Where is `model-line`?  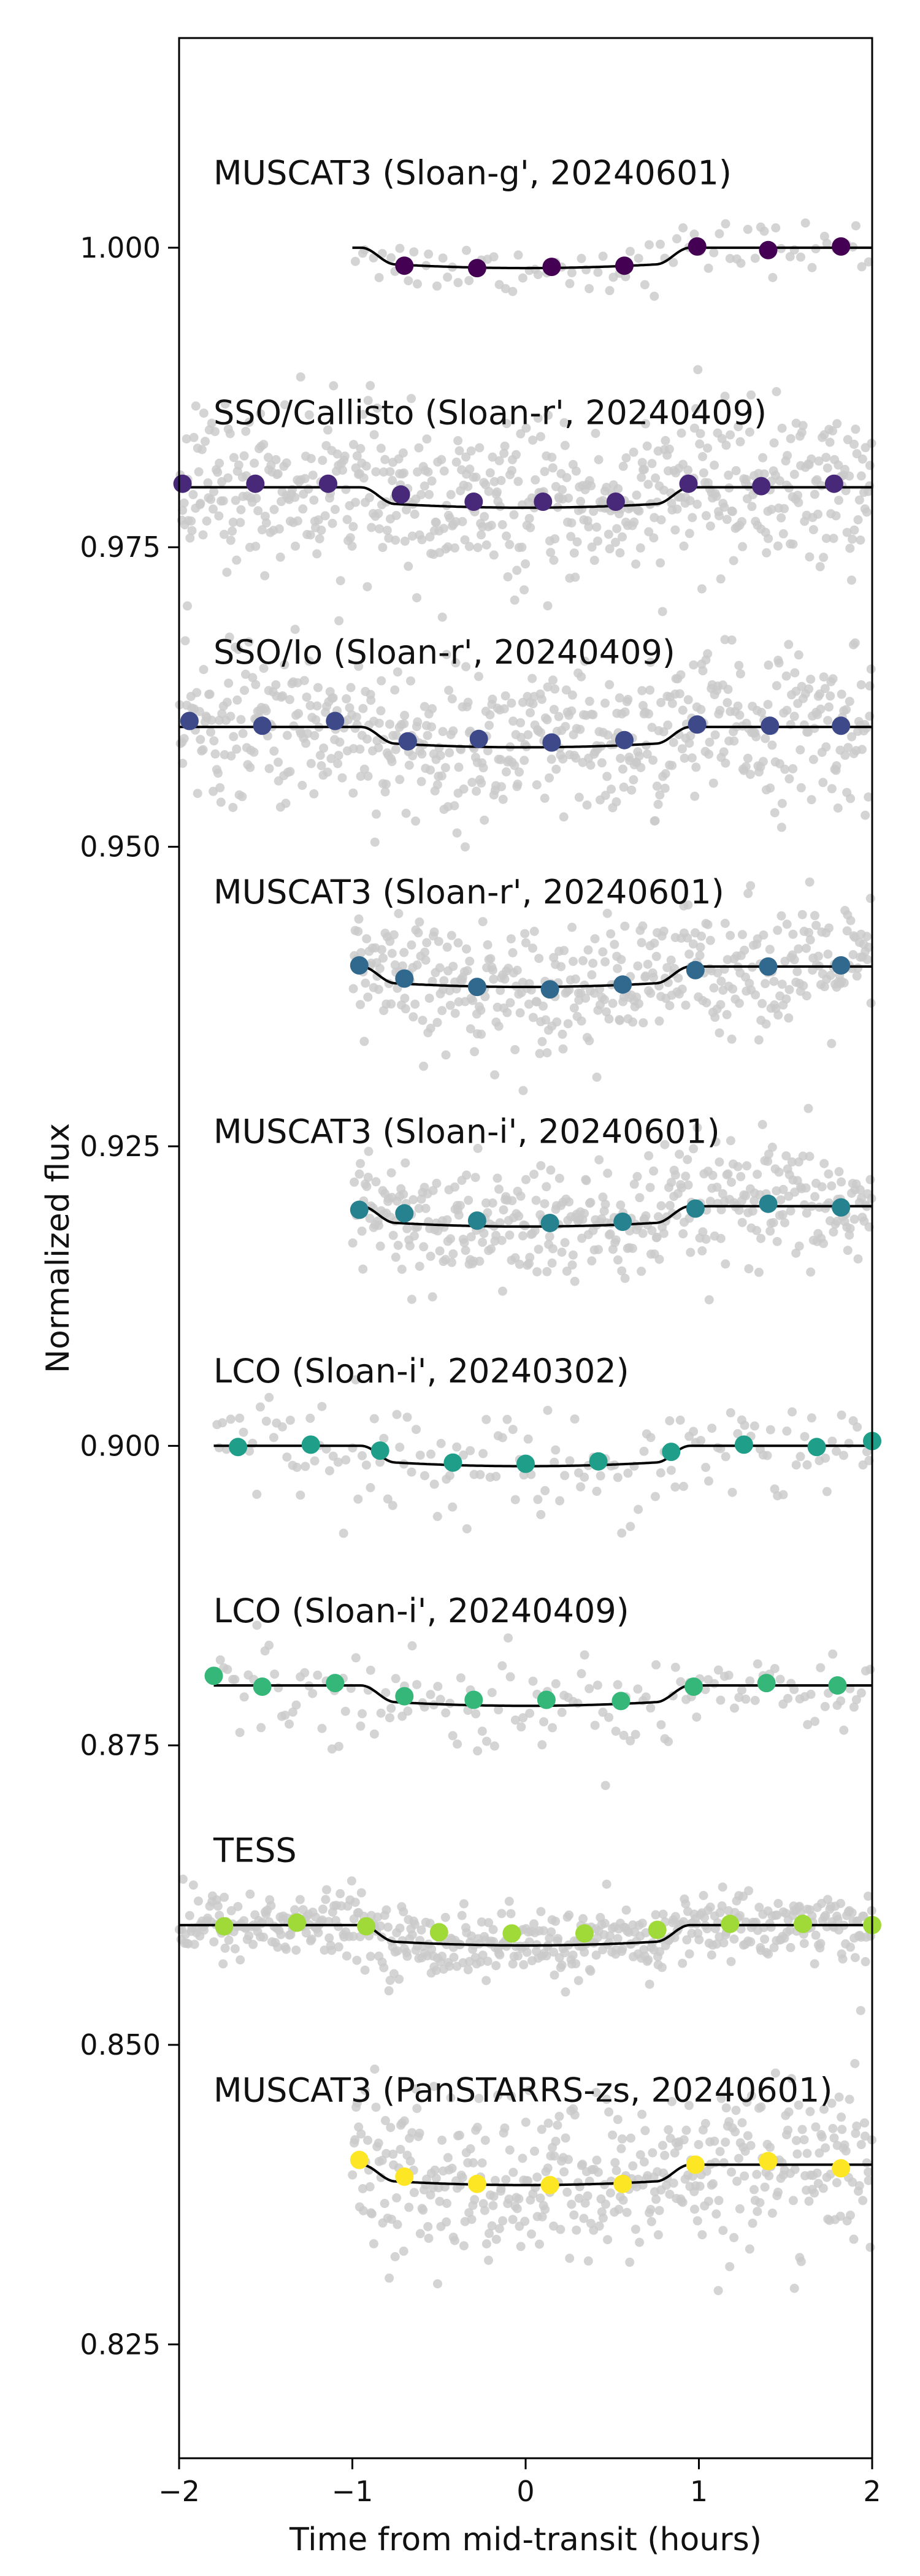
model-line is located at coordinates (542, 1456).